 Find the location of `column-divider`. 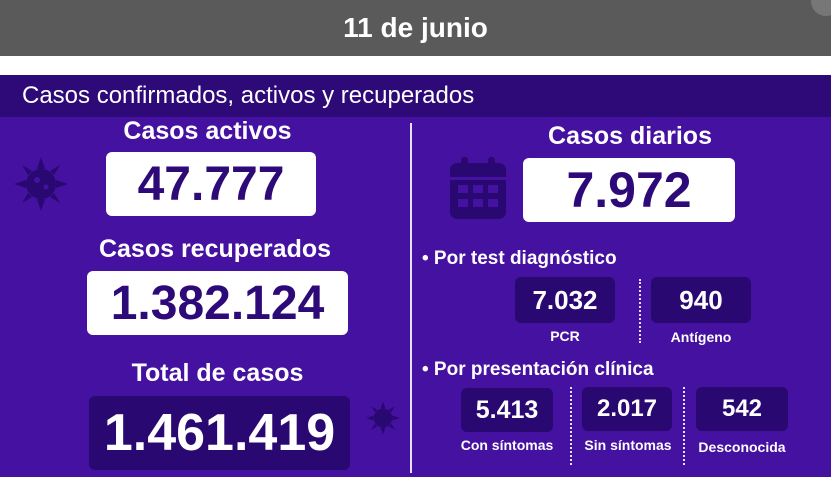

column-divider is located at coordinates (411, 298).